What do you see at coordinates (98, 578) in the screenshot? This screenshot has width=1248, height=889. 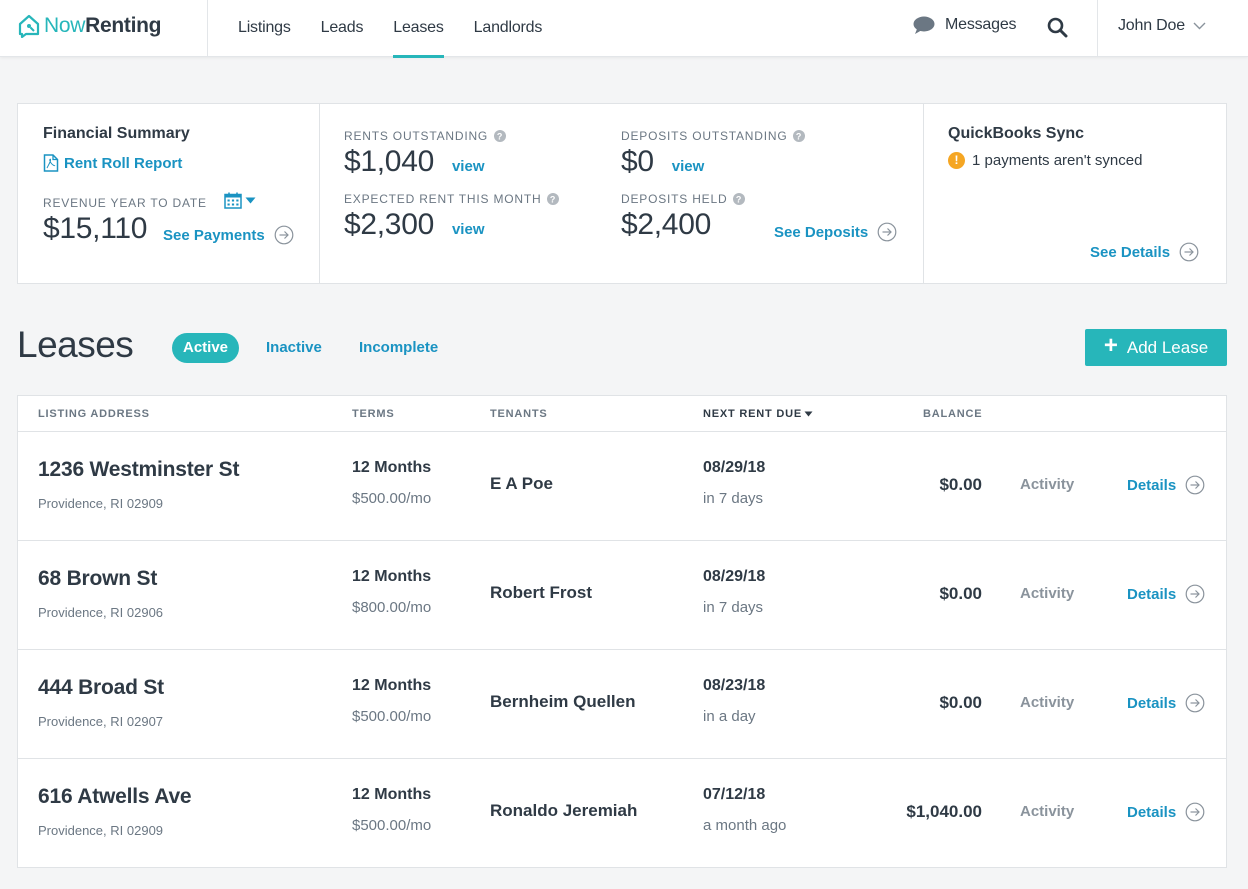 I see `listing-address: 68 Brown St` at bounding box center [98, 578].